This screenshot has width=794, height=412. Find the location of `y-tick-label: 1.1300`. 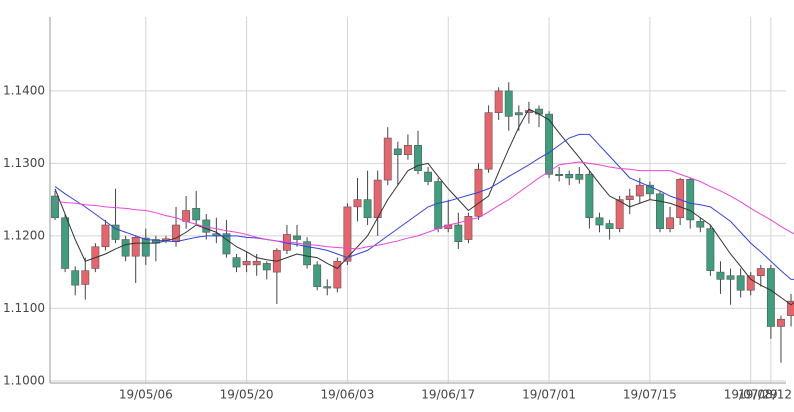

y-tick-label: 1.1300 is located at coordinates (24, 163).